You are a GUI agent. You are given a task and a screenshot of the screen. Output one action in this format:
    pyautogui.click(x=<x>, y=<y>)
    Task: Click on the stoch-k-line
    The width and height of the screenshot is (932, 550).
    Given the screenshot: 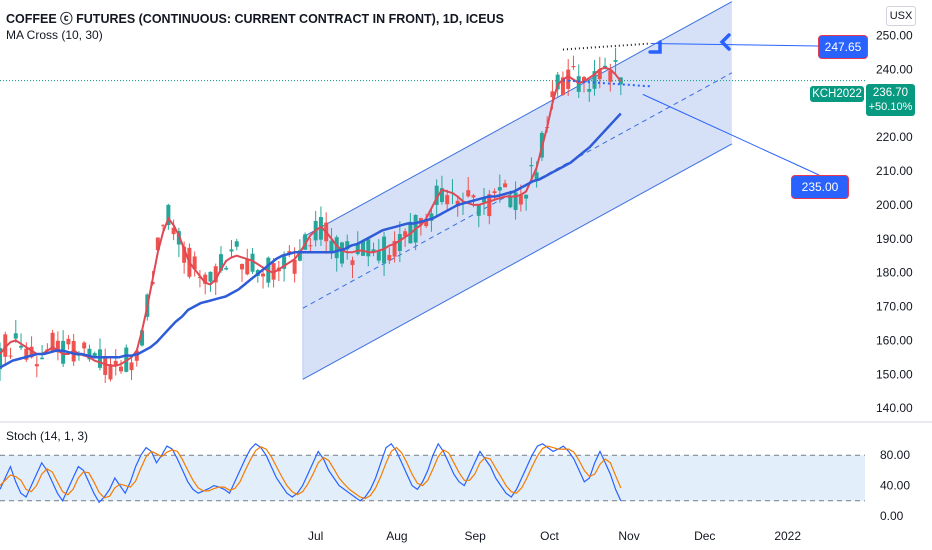 What is the action you would take?
    pyautogui.click(x=311, y=473)
    